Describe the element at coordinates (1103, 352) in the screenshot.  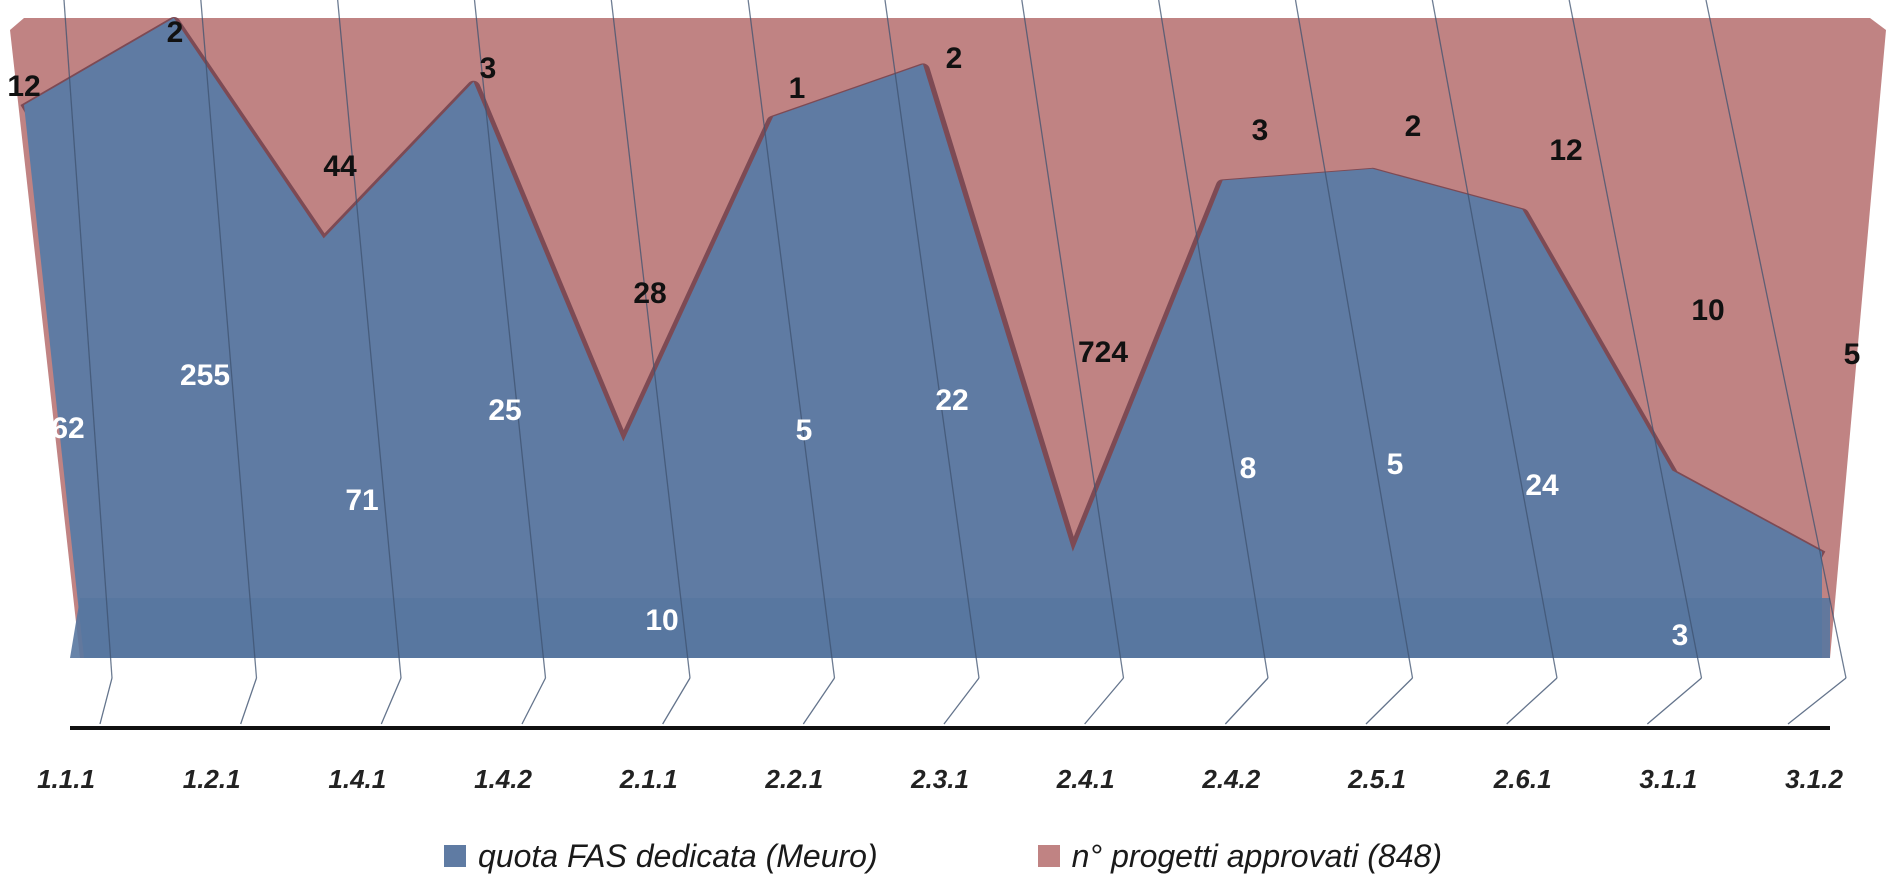
I see `red-data-label: 724` at that location.